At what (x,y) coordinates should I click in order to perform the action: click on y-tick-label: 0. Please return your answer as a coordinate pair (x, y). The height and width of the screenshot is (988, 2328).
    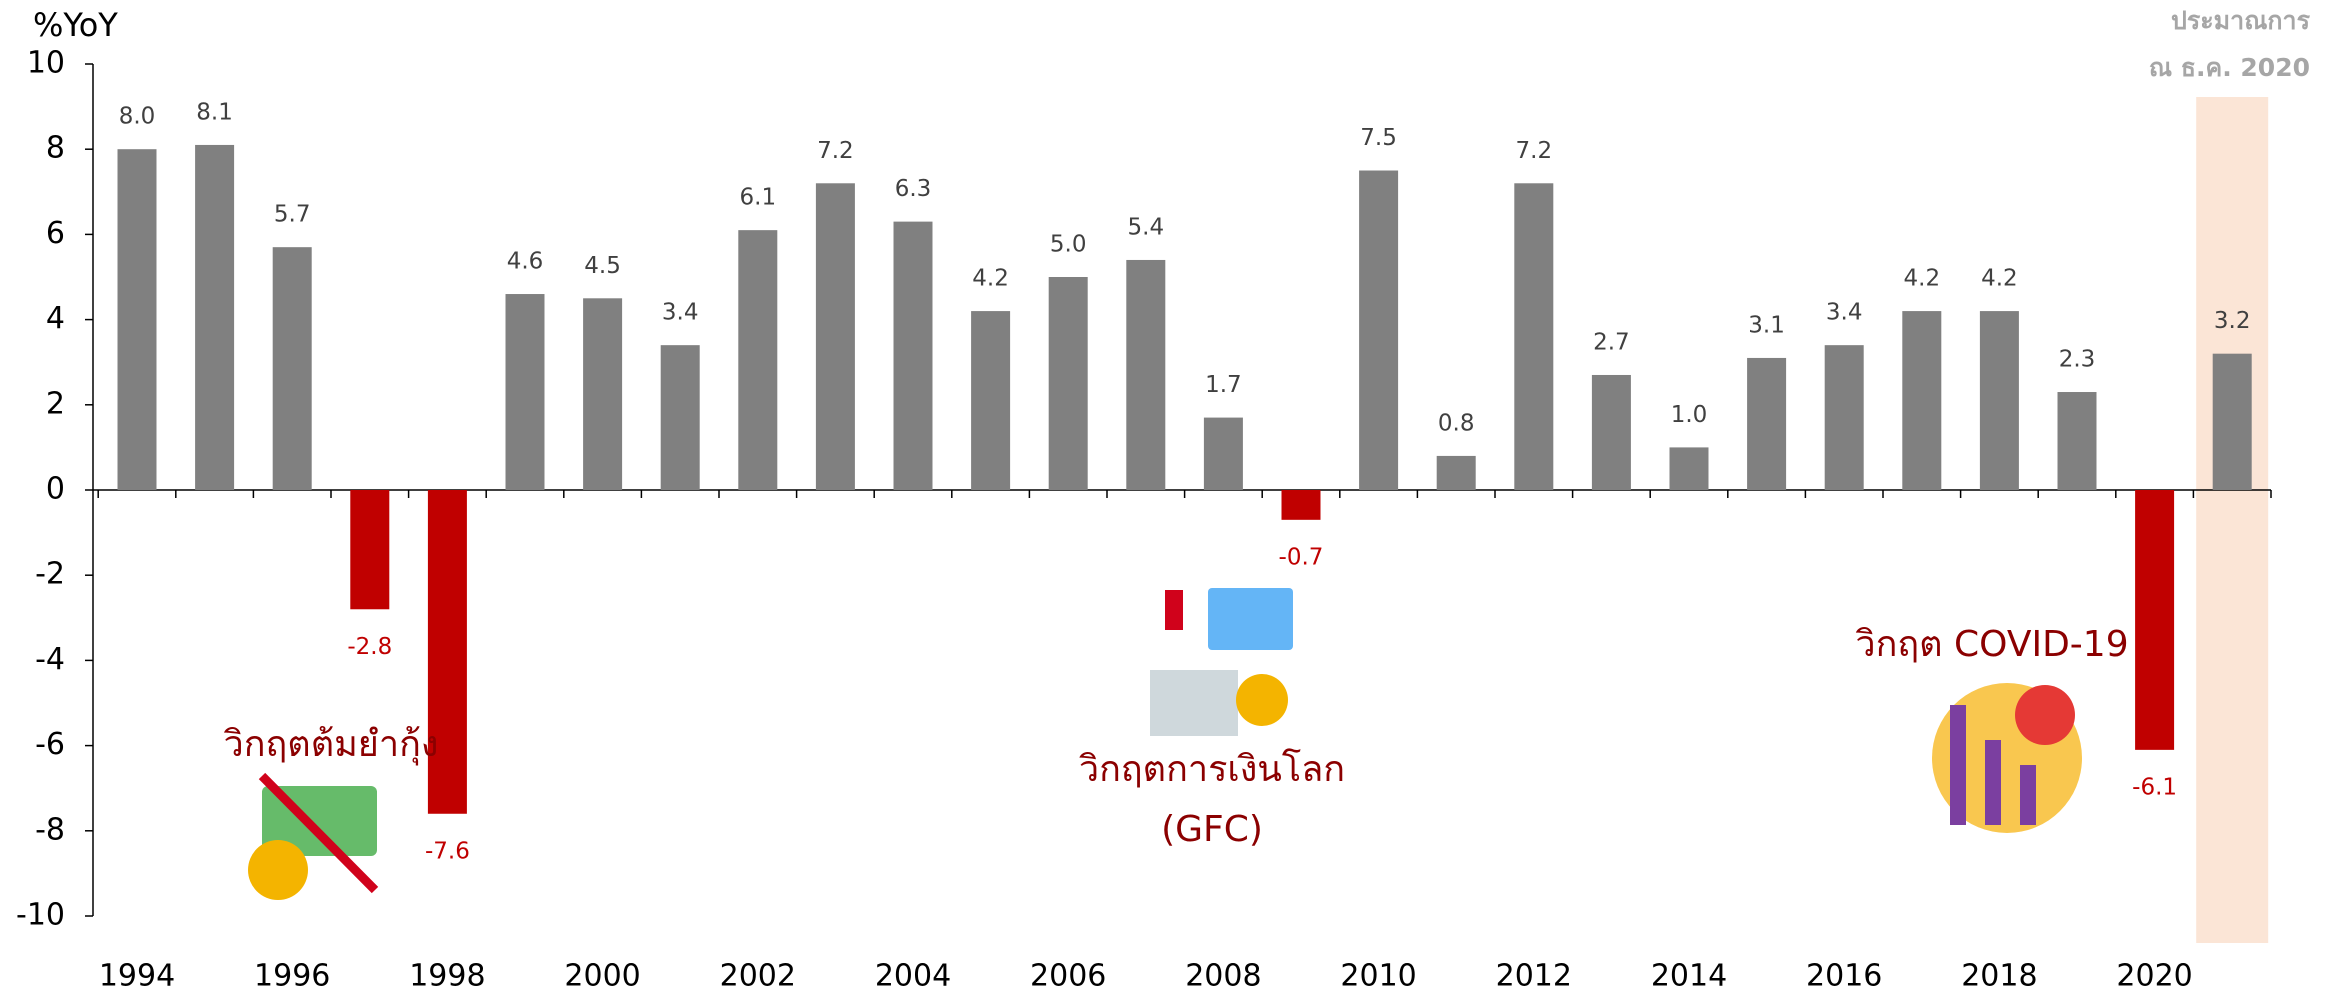
    Looking at the image, I should click on (55, 489).